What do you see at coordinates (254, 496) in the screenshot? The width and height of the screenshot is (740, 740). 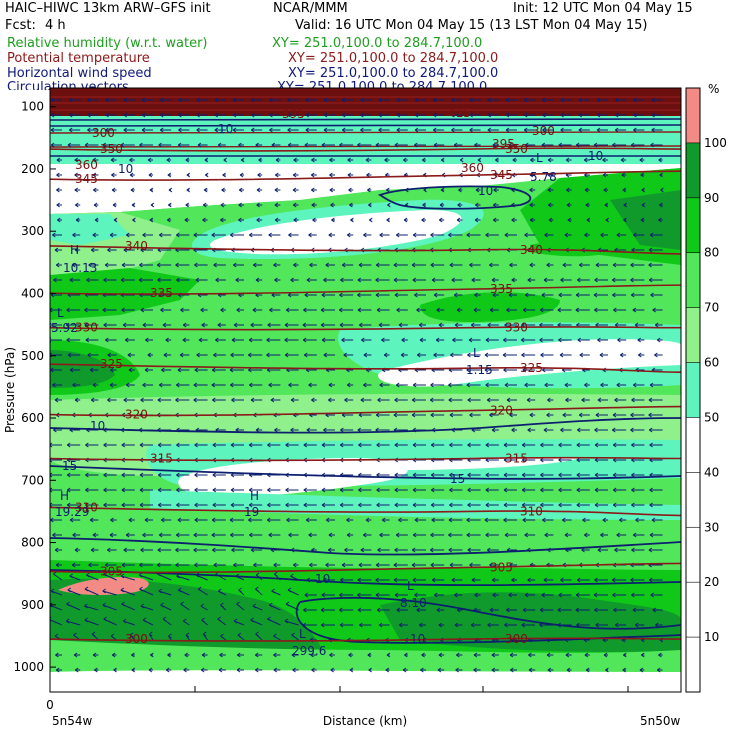 I see `extremum-h-3-marker: H` at bounding box center [254, 496].